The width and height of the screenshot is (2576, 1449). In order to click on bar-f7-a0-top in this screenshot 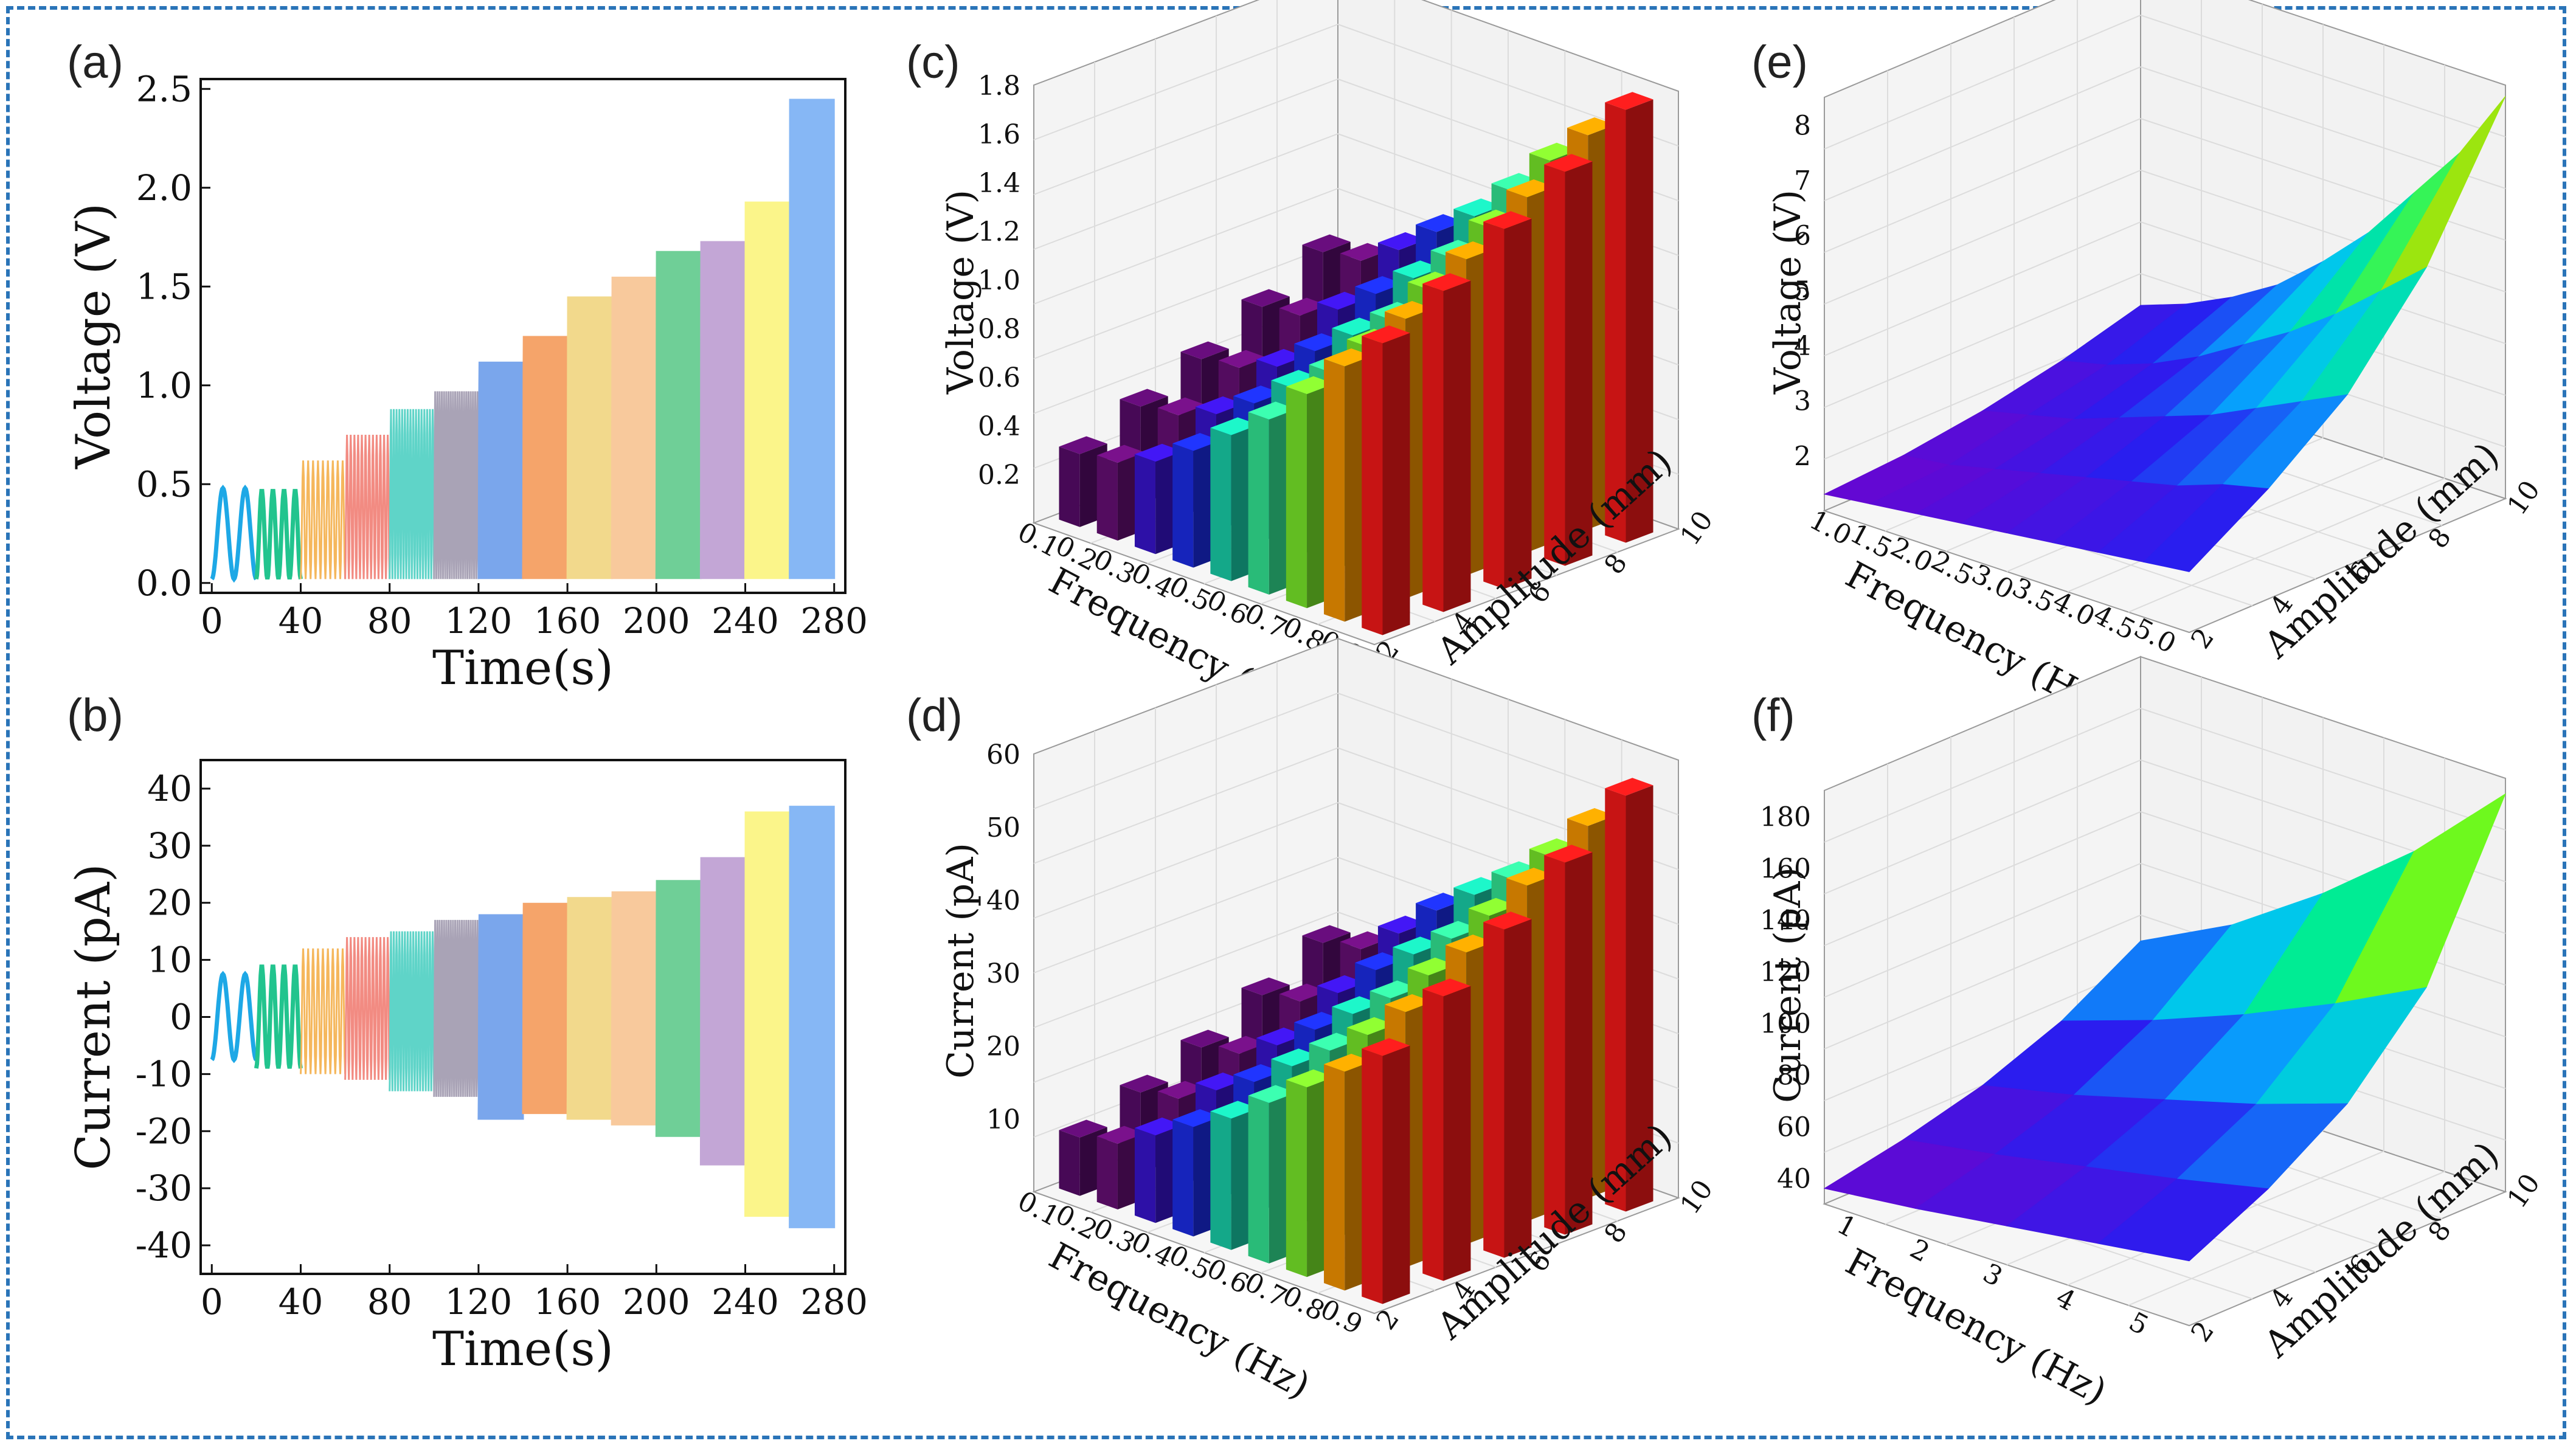, I will do `click(1348, 357)`.